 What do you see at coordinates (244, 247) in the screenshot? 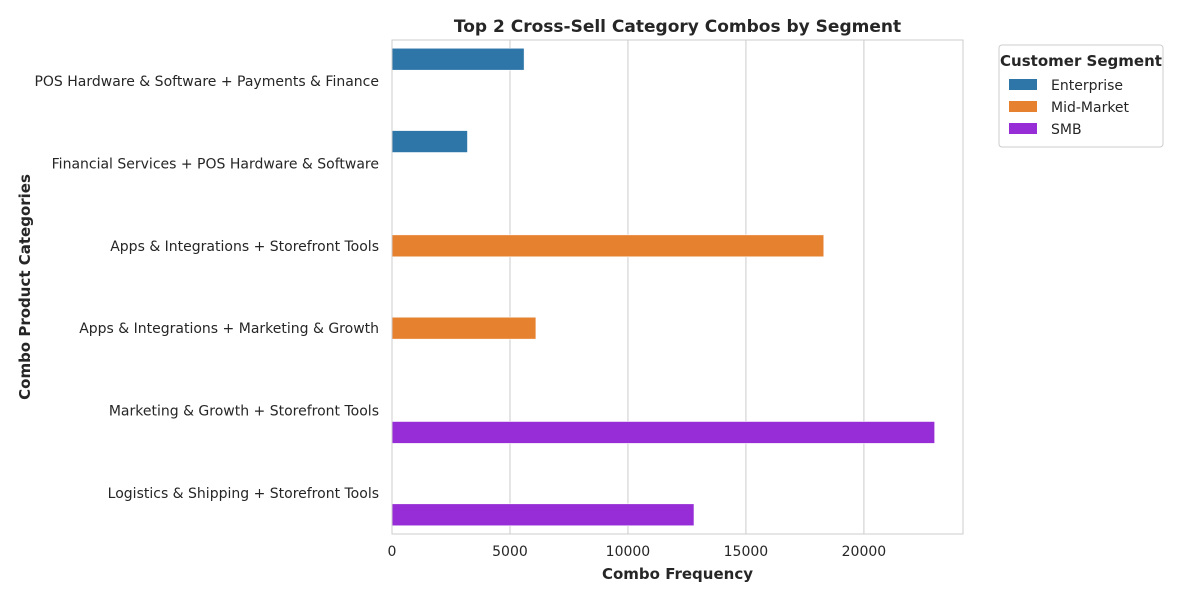
I see `category-label: Apps & Integrations + Storefront Tools` at bounding box center [244, 247].